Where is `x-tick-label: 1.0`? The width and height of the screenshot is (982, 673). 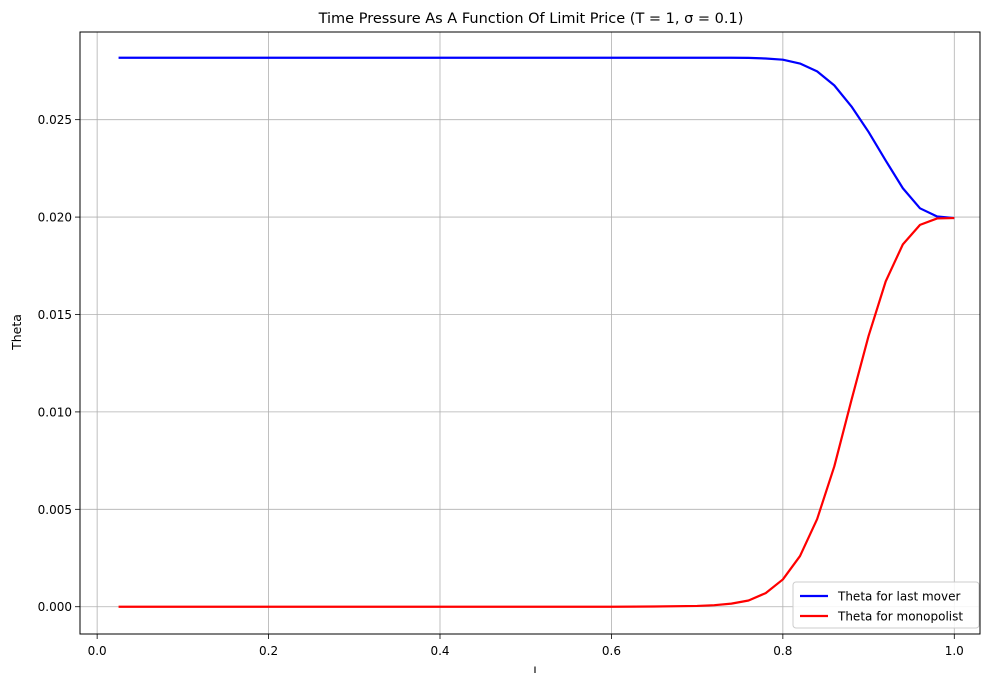 x-tick-label: 1.0 is located at coordinates (954, 651).